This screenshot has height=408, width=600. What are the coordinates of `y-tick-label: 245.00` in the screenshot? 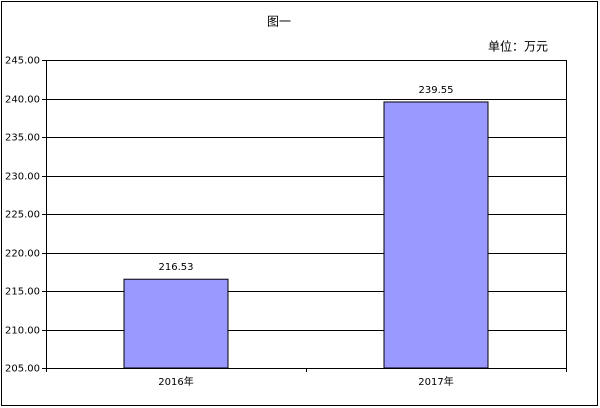 It's located at (22, 61).